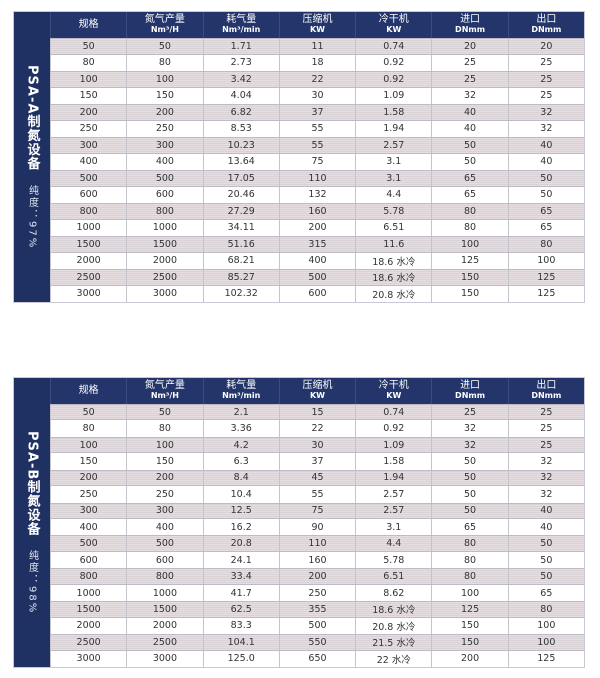 The width and height of the screenshot is (600, 678). I want to click on table-cell: 17.05, so click(240, 178).